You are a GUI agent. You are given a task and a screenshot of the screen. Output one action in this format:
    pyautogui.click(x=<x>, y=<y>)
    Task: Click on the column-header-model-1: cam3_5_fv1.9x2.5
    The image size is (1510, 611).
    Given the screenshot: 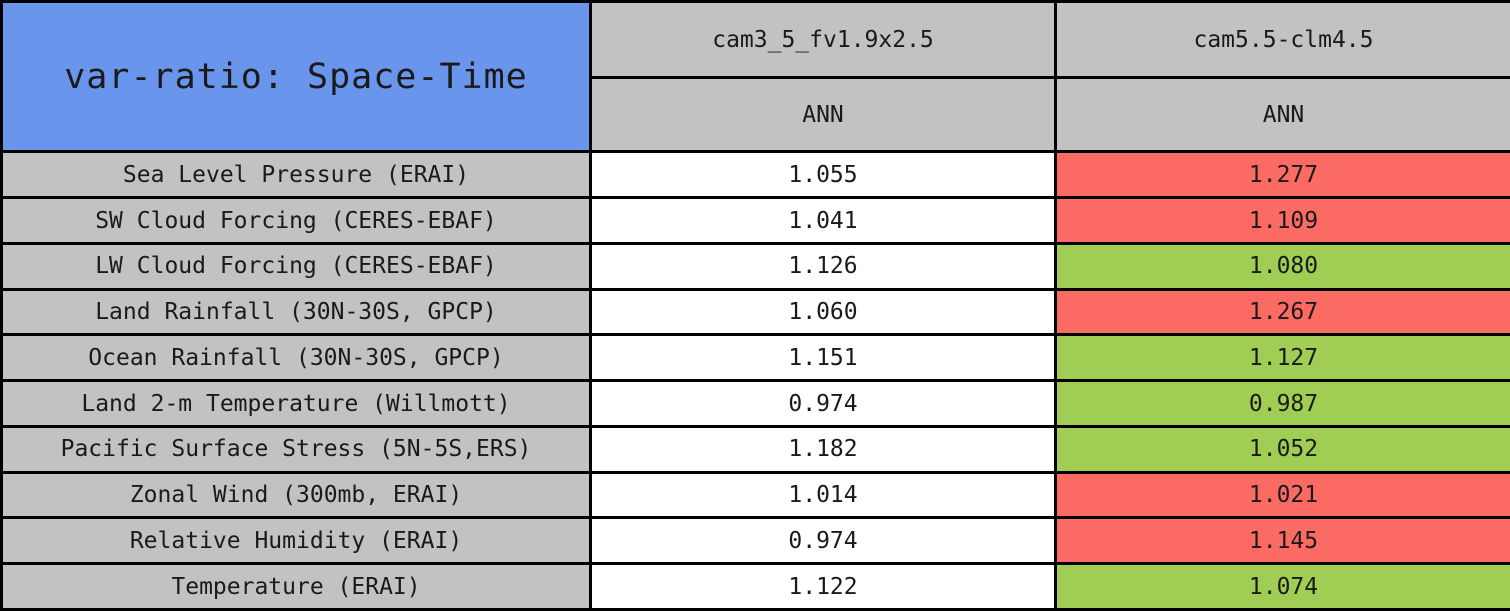 What is the action you would take?
    pyautogui.click(x=823, y=40)
    